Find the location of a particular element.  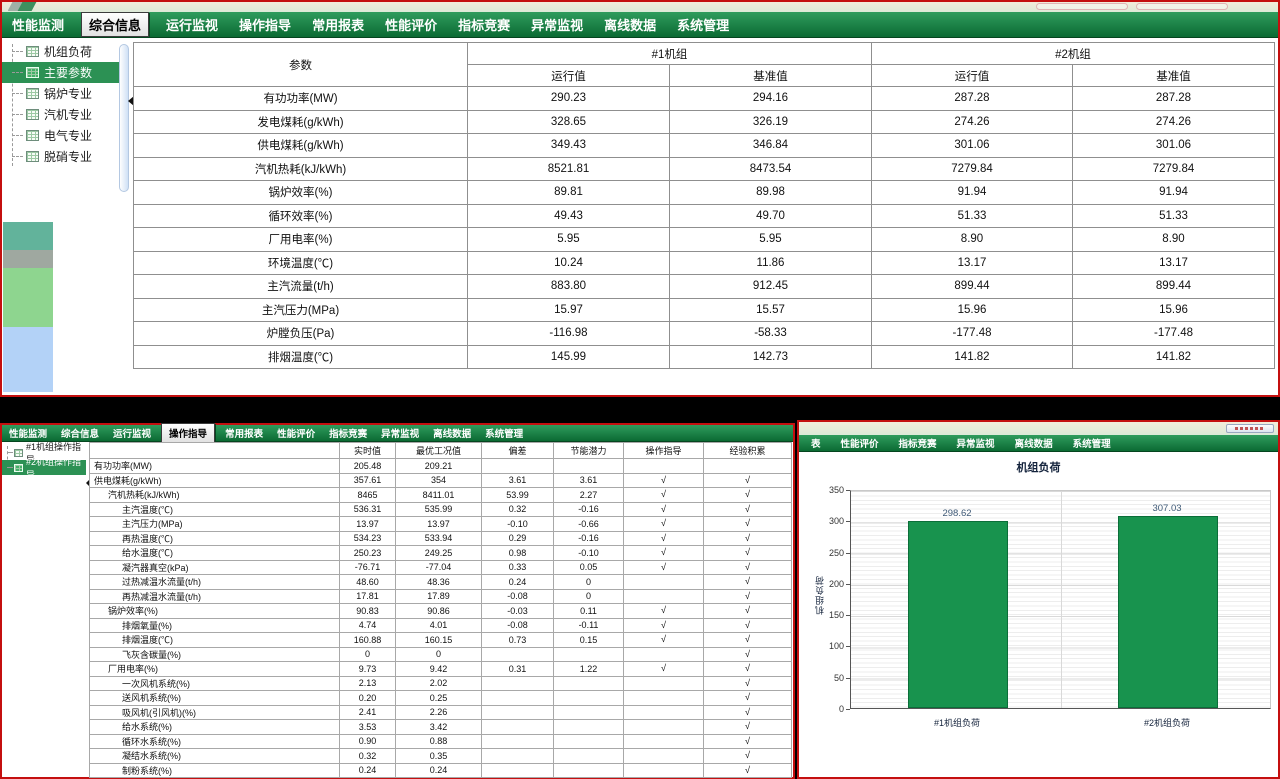

table-row: 过热减温水流量(t/h) 48.60 48.36 0.24 0 √ is located at coordinates (440, 582).